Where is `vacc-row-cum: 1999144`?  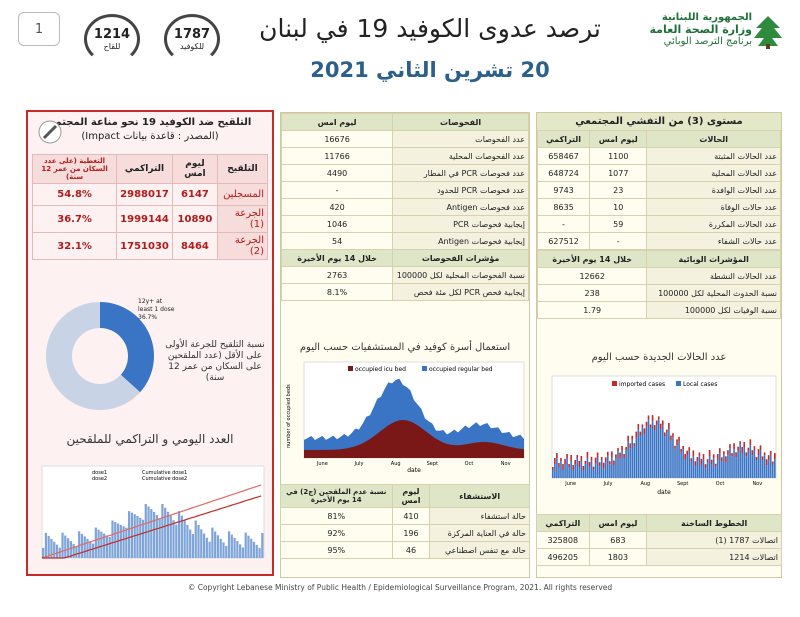 vacc-row-cum: 1999144 is located at coordinates (144, 219).